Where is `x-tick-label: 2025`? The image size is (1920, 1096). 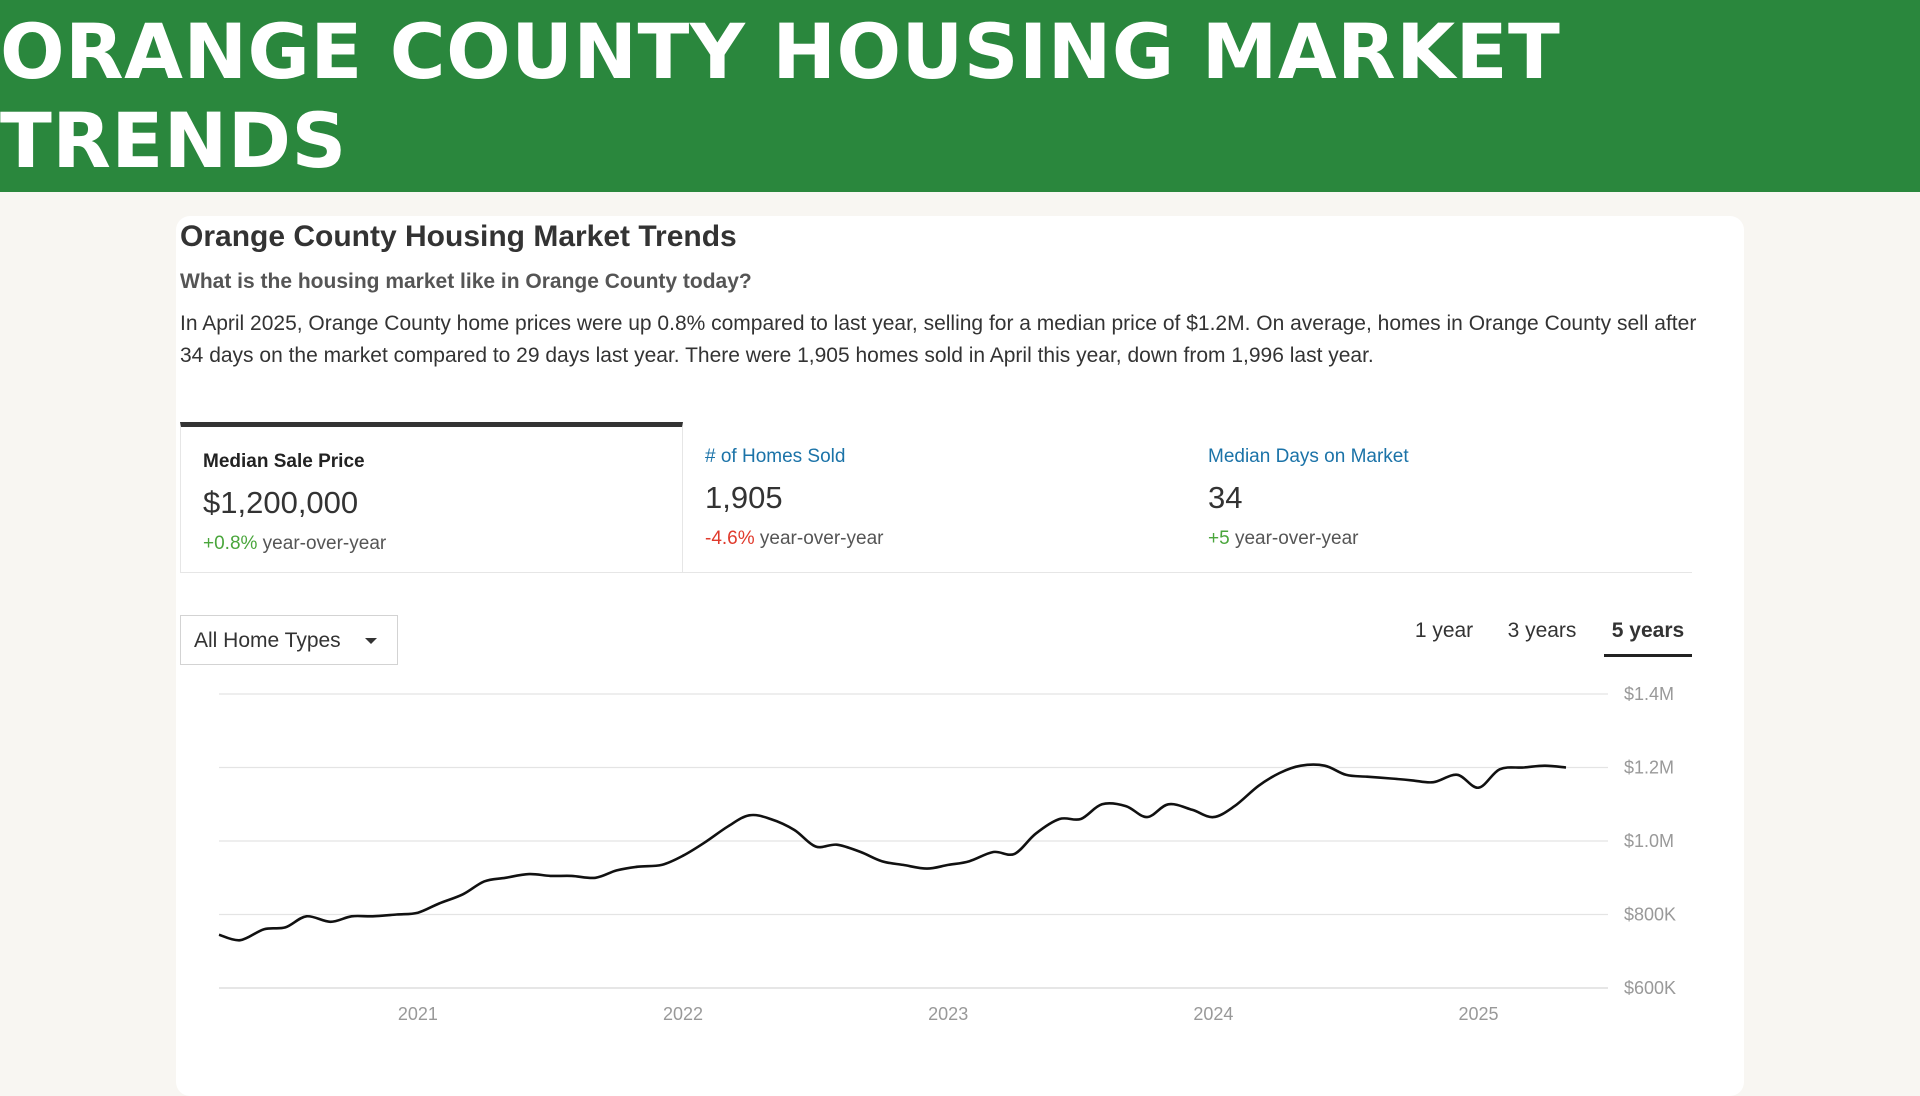 x-tick-label: 2025 is located at coordinates (1478, 1014).